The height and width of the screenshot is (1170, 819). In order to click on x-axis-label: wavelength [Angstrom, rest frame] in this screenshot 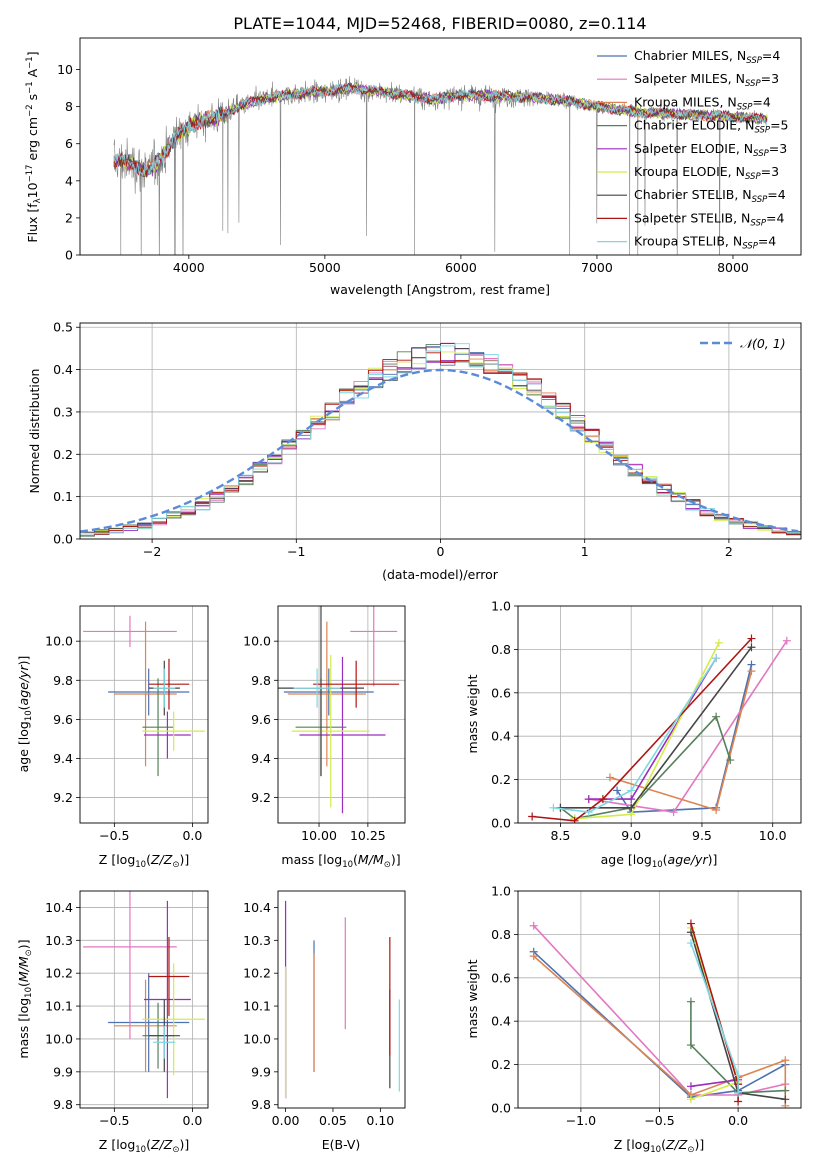, I will do `click(440, 289)`.